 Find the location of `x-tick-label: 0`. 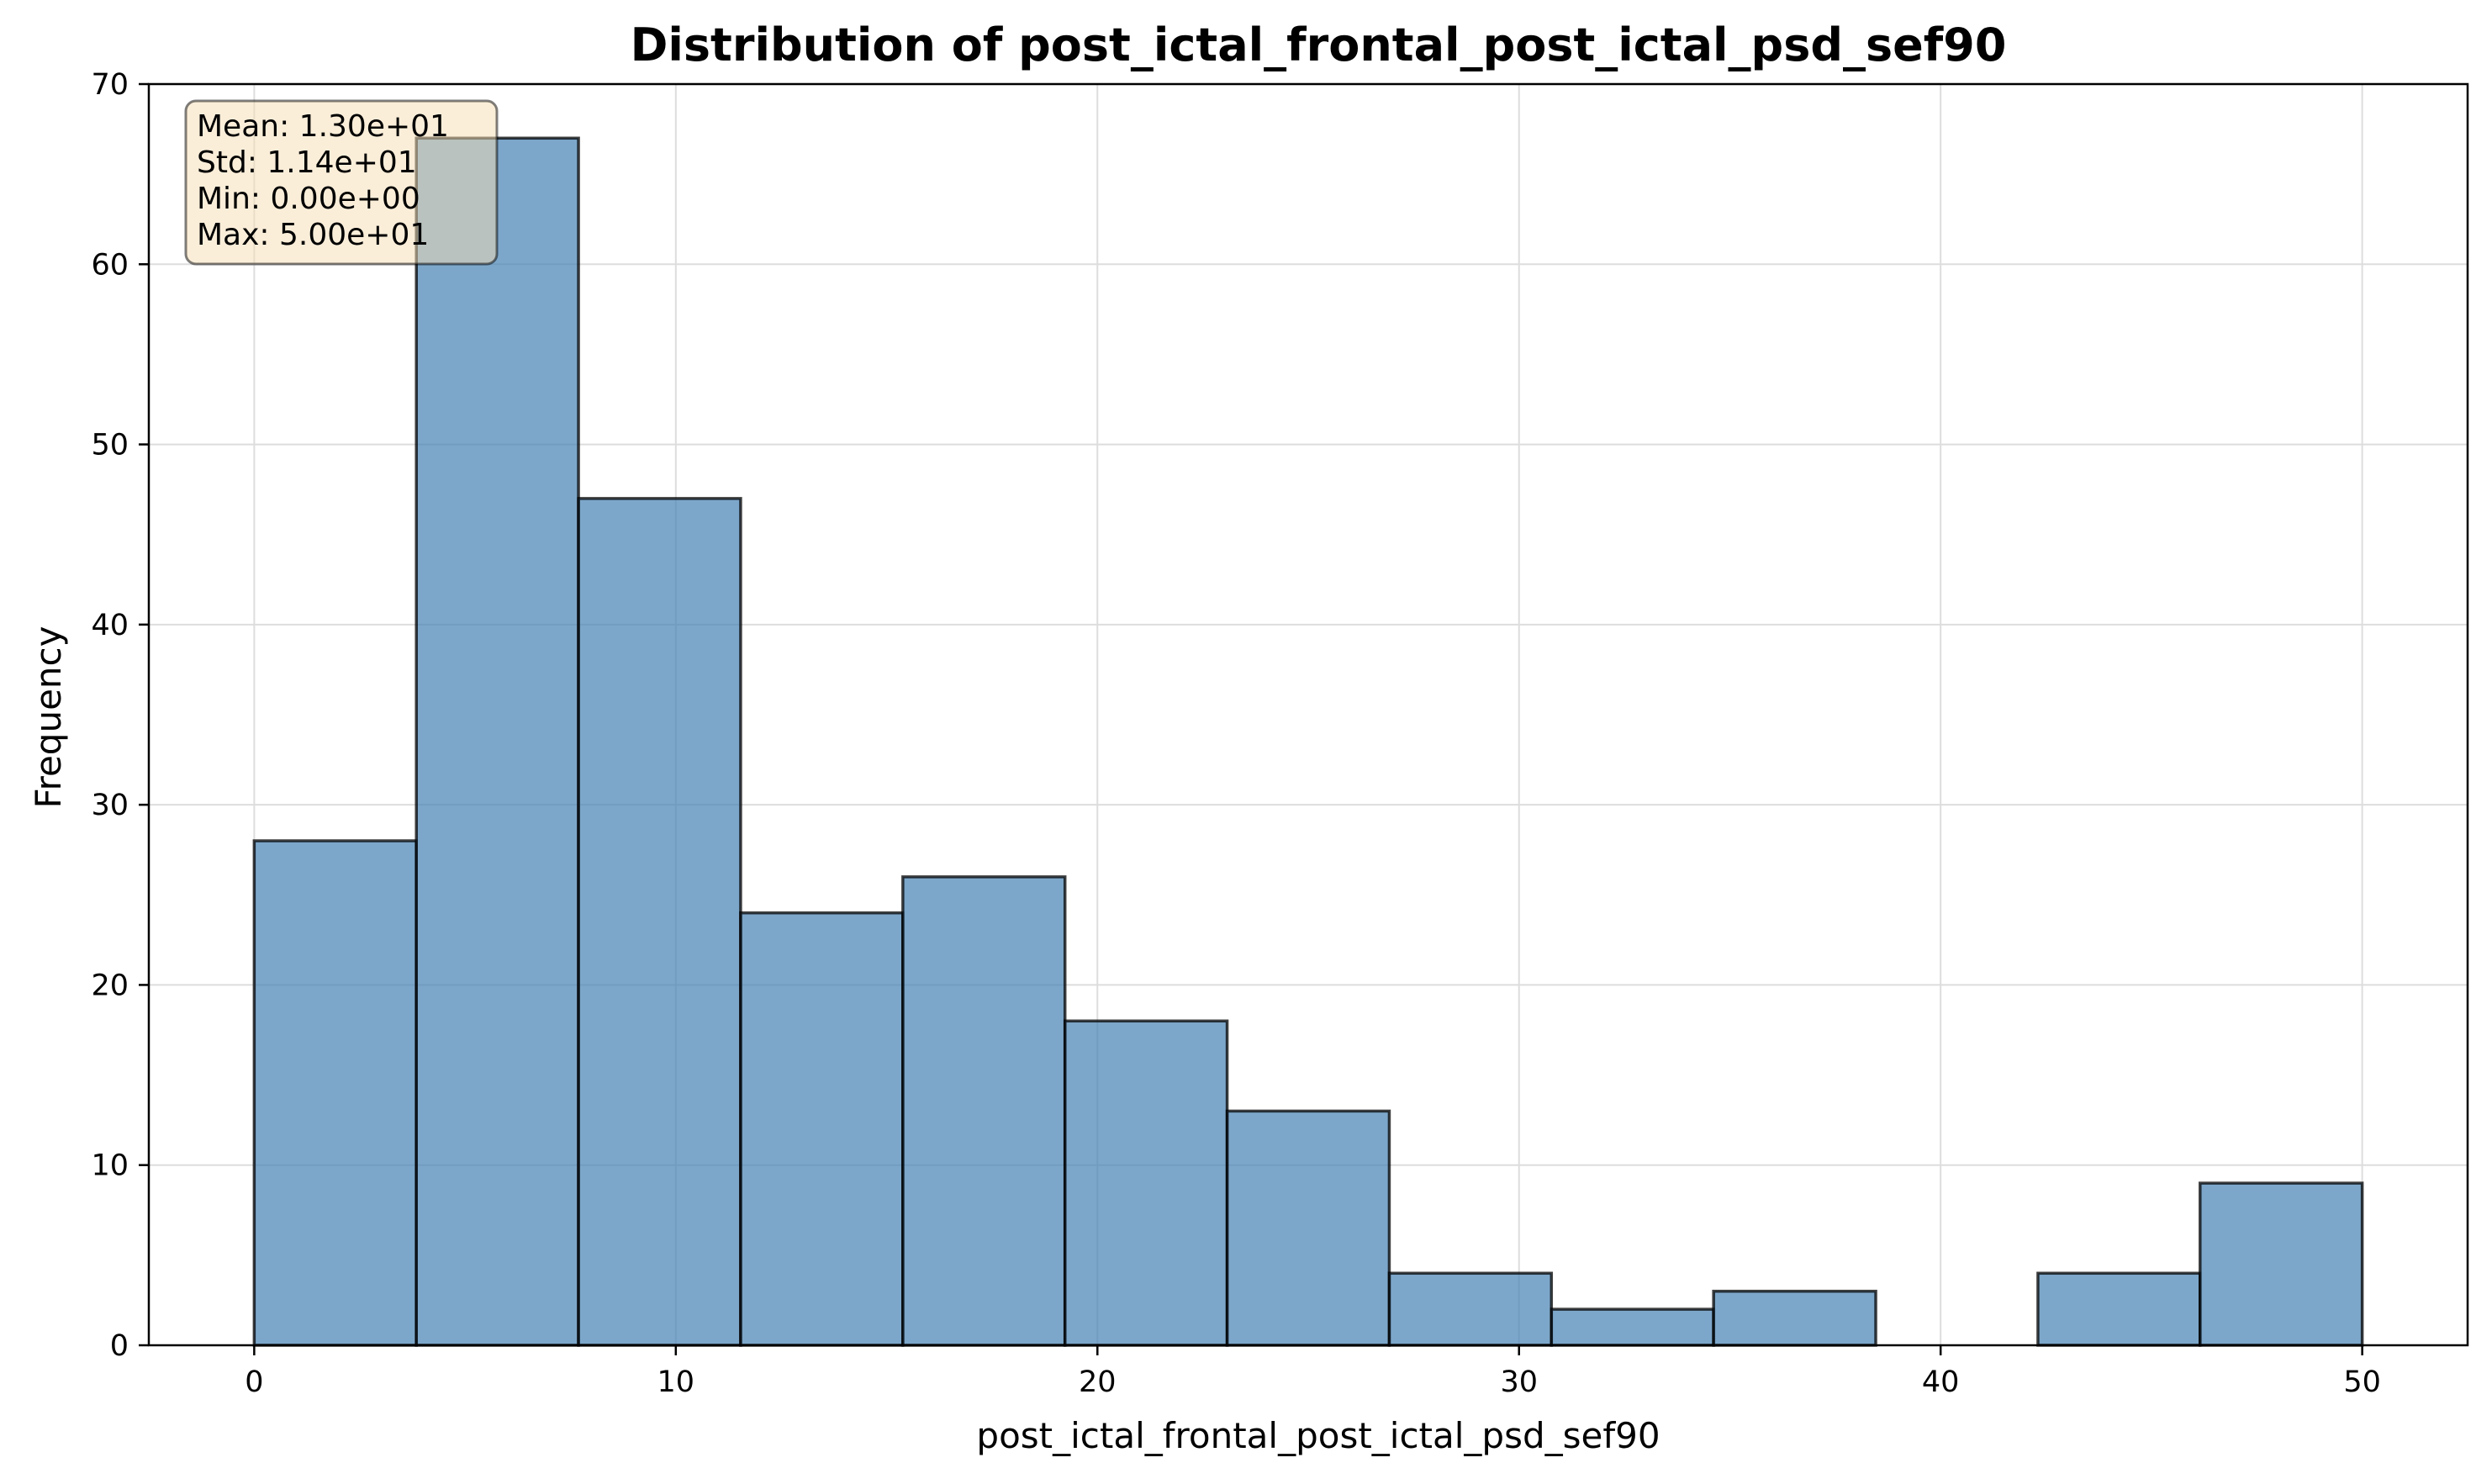

x-tick-label: 0 is located at coordinates (254, 1382).